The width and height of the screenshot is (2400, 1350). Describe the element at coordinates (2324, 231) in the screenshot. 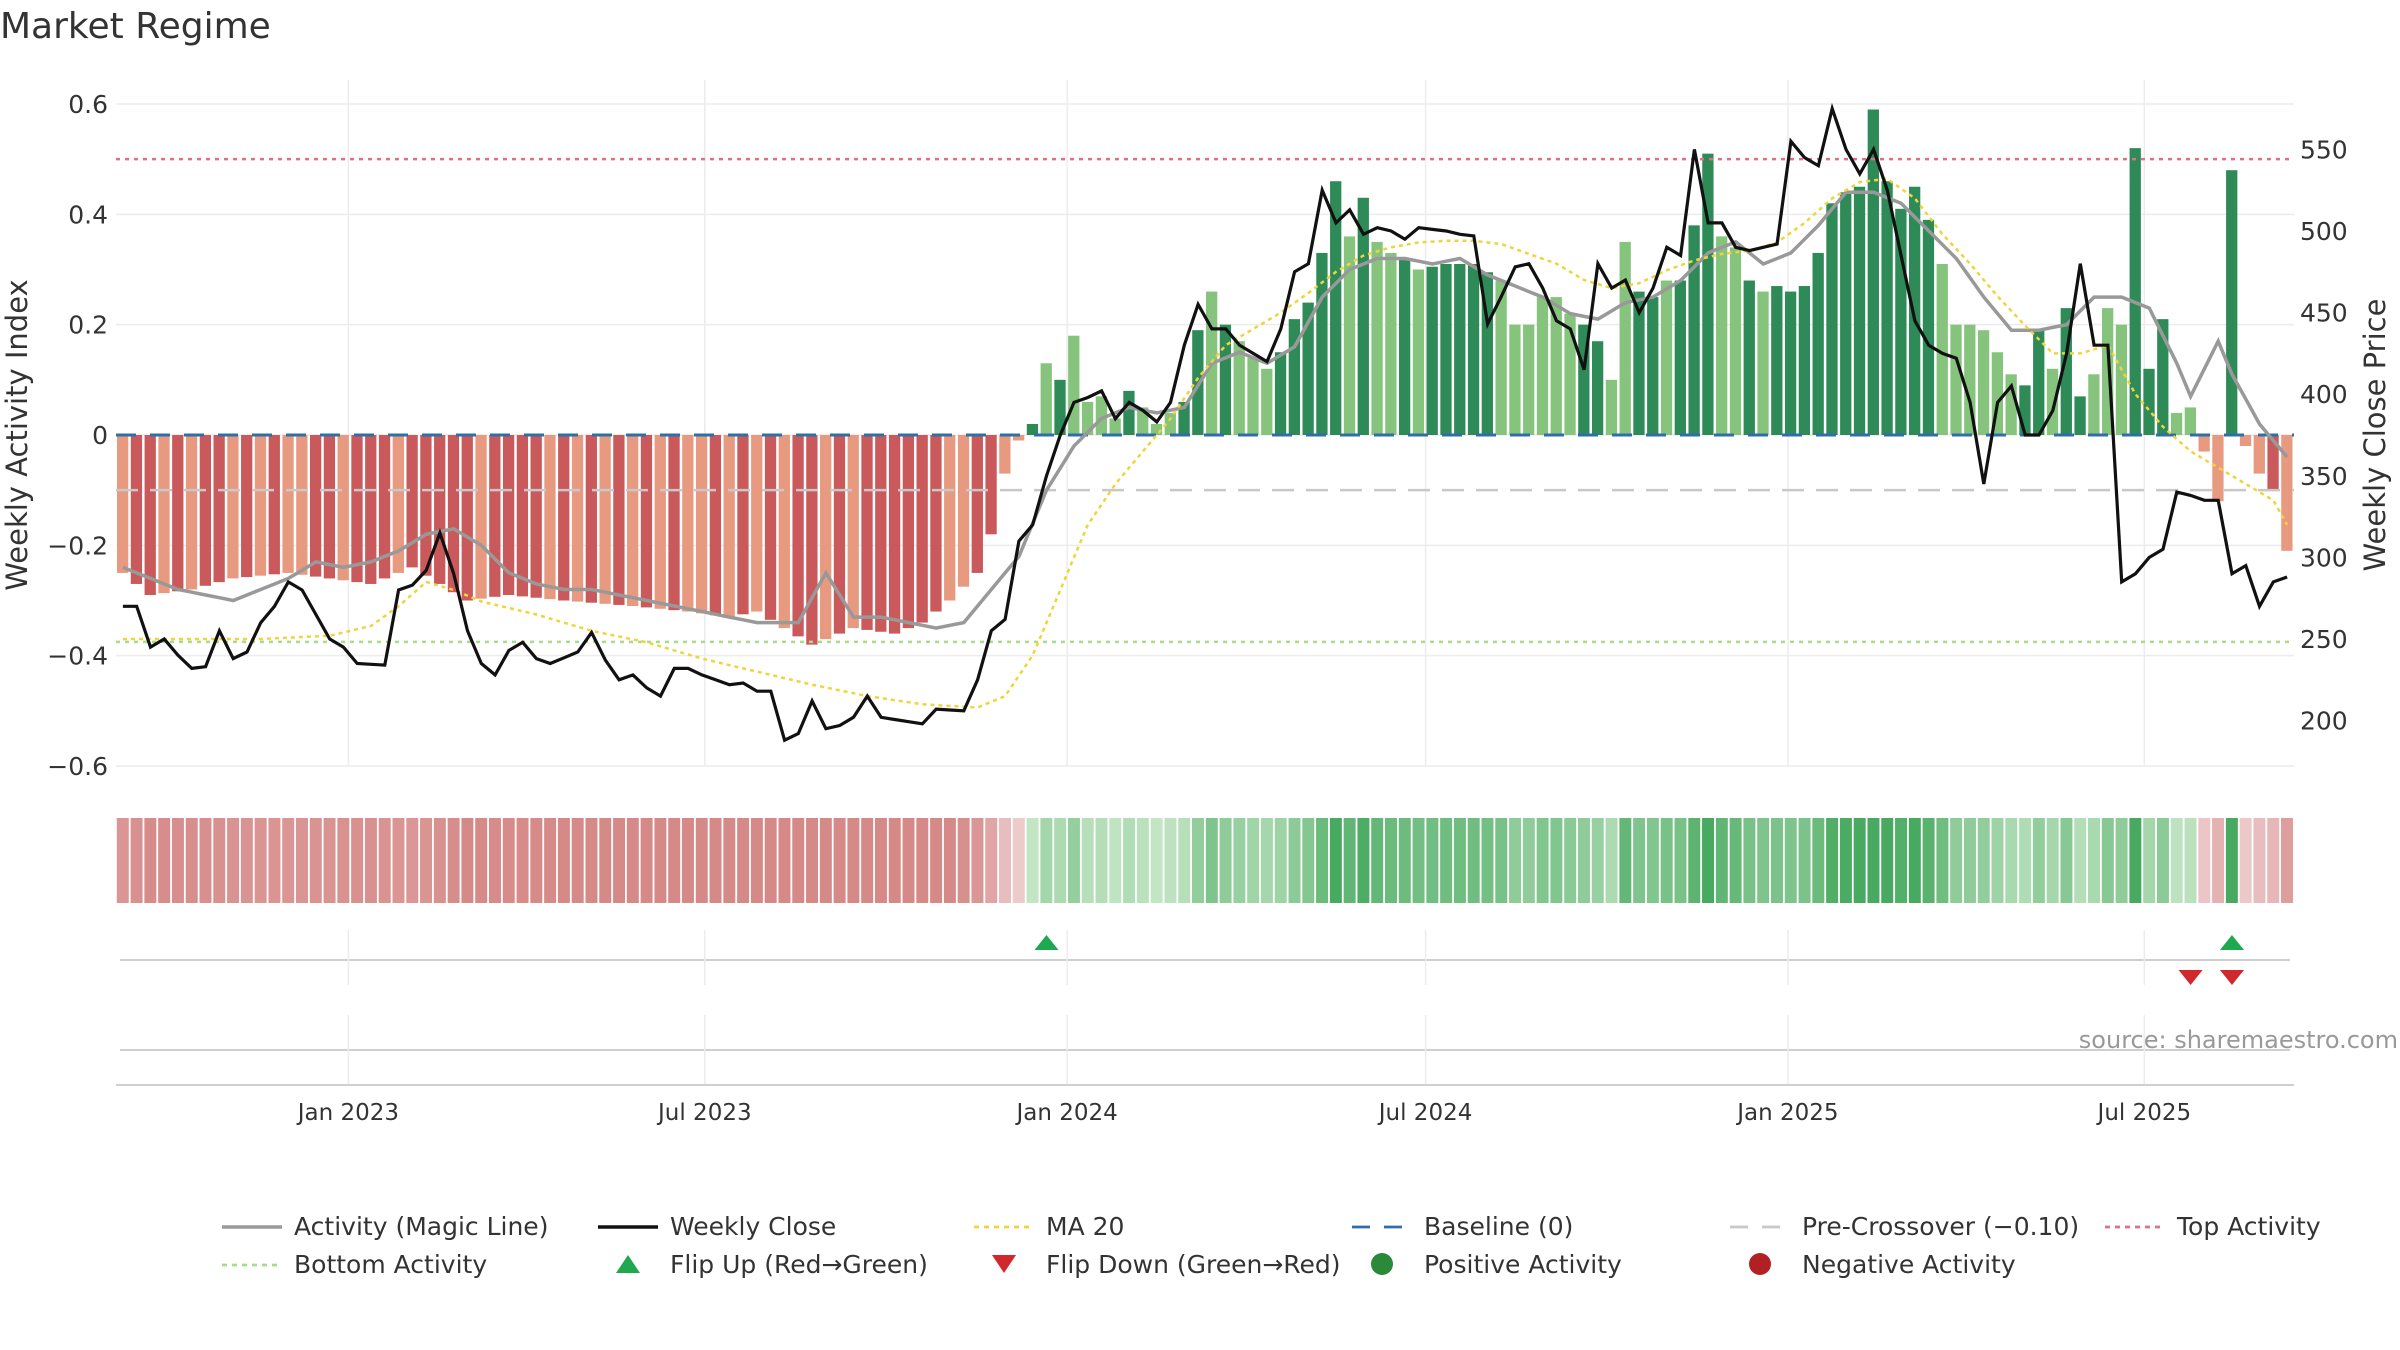

I see `y2-tick-label: 500` at that location.